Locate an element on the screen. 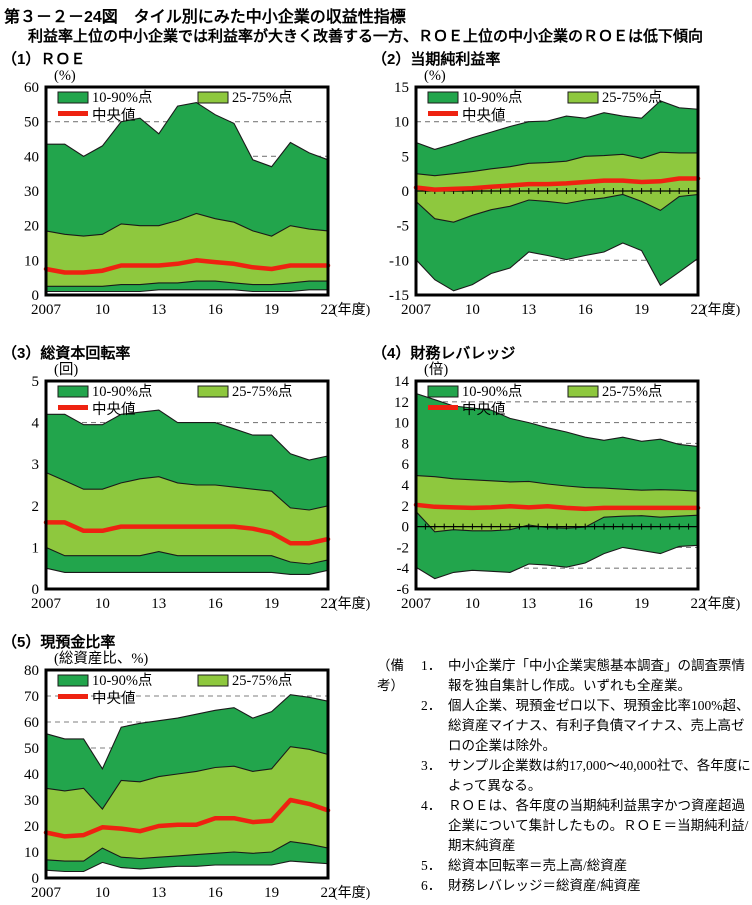 Image resolution: width=752 pixels, height=905 pixels. y-tick-label: 40 is located at coordinates (31, 157).